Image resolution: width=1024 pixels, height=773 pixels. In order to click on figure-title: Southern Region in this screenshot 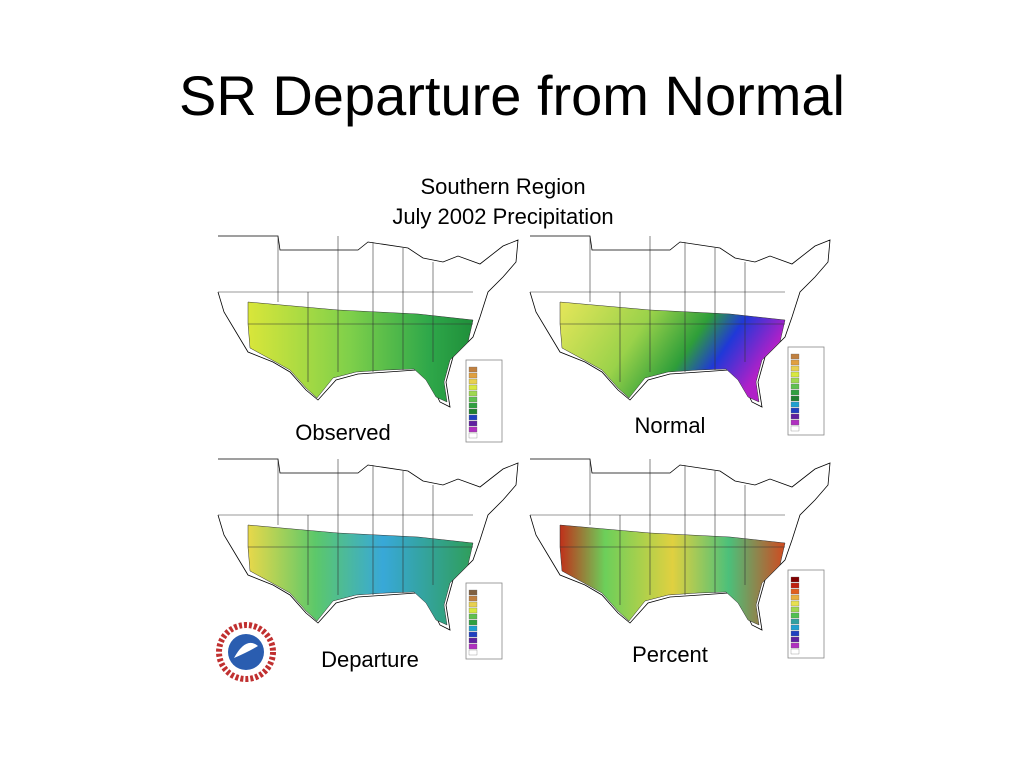, I will do `click(502, 186)`.